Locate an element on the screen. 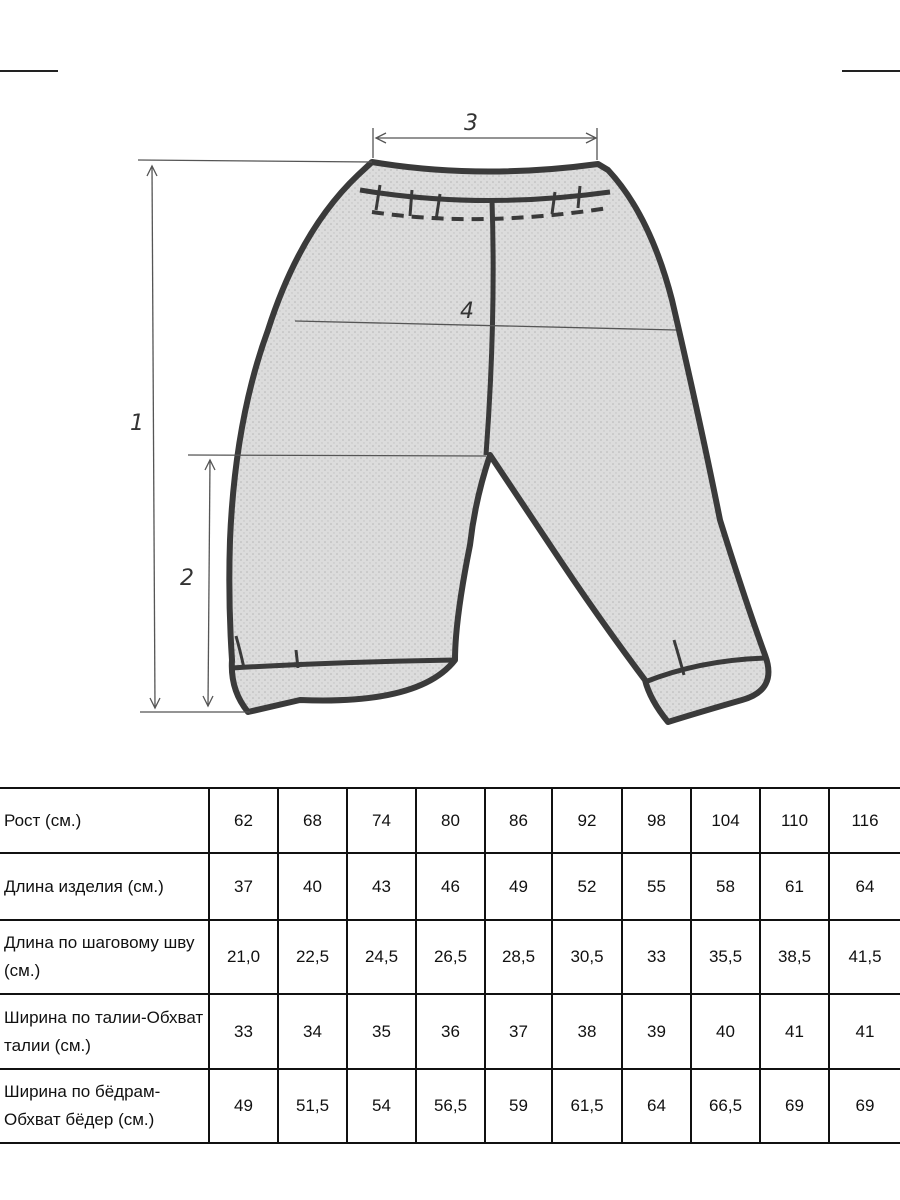 The width and height of the screenshot is (900, 1200). row-label: Ширина по бёдрам-Обхват бёдер (см.) is located at coordinates (105, 1106).